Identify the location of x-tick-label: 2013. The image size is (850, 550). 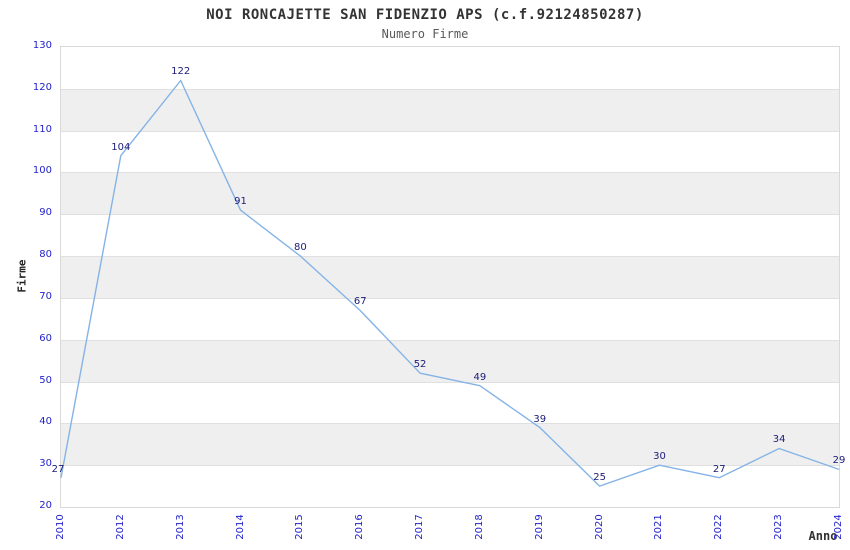
(180, 527).